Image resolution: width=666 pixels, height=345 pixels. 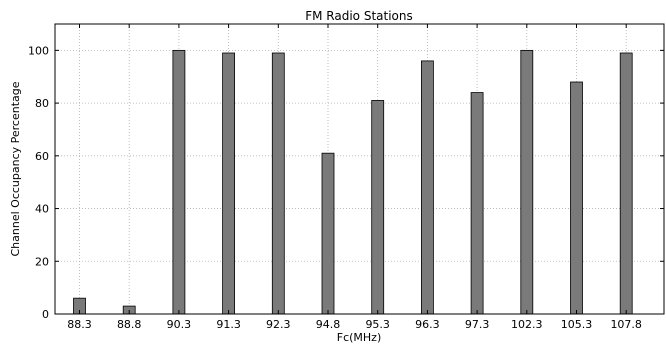 I want to click on chart-title: FM Radio Stations, so click(x=359, y=16).